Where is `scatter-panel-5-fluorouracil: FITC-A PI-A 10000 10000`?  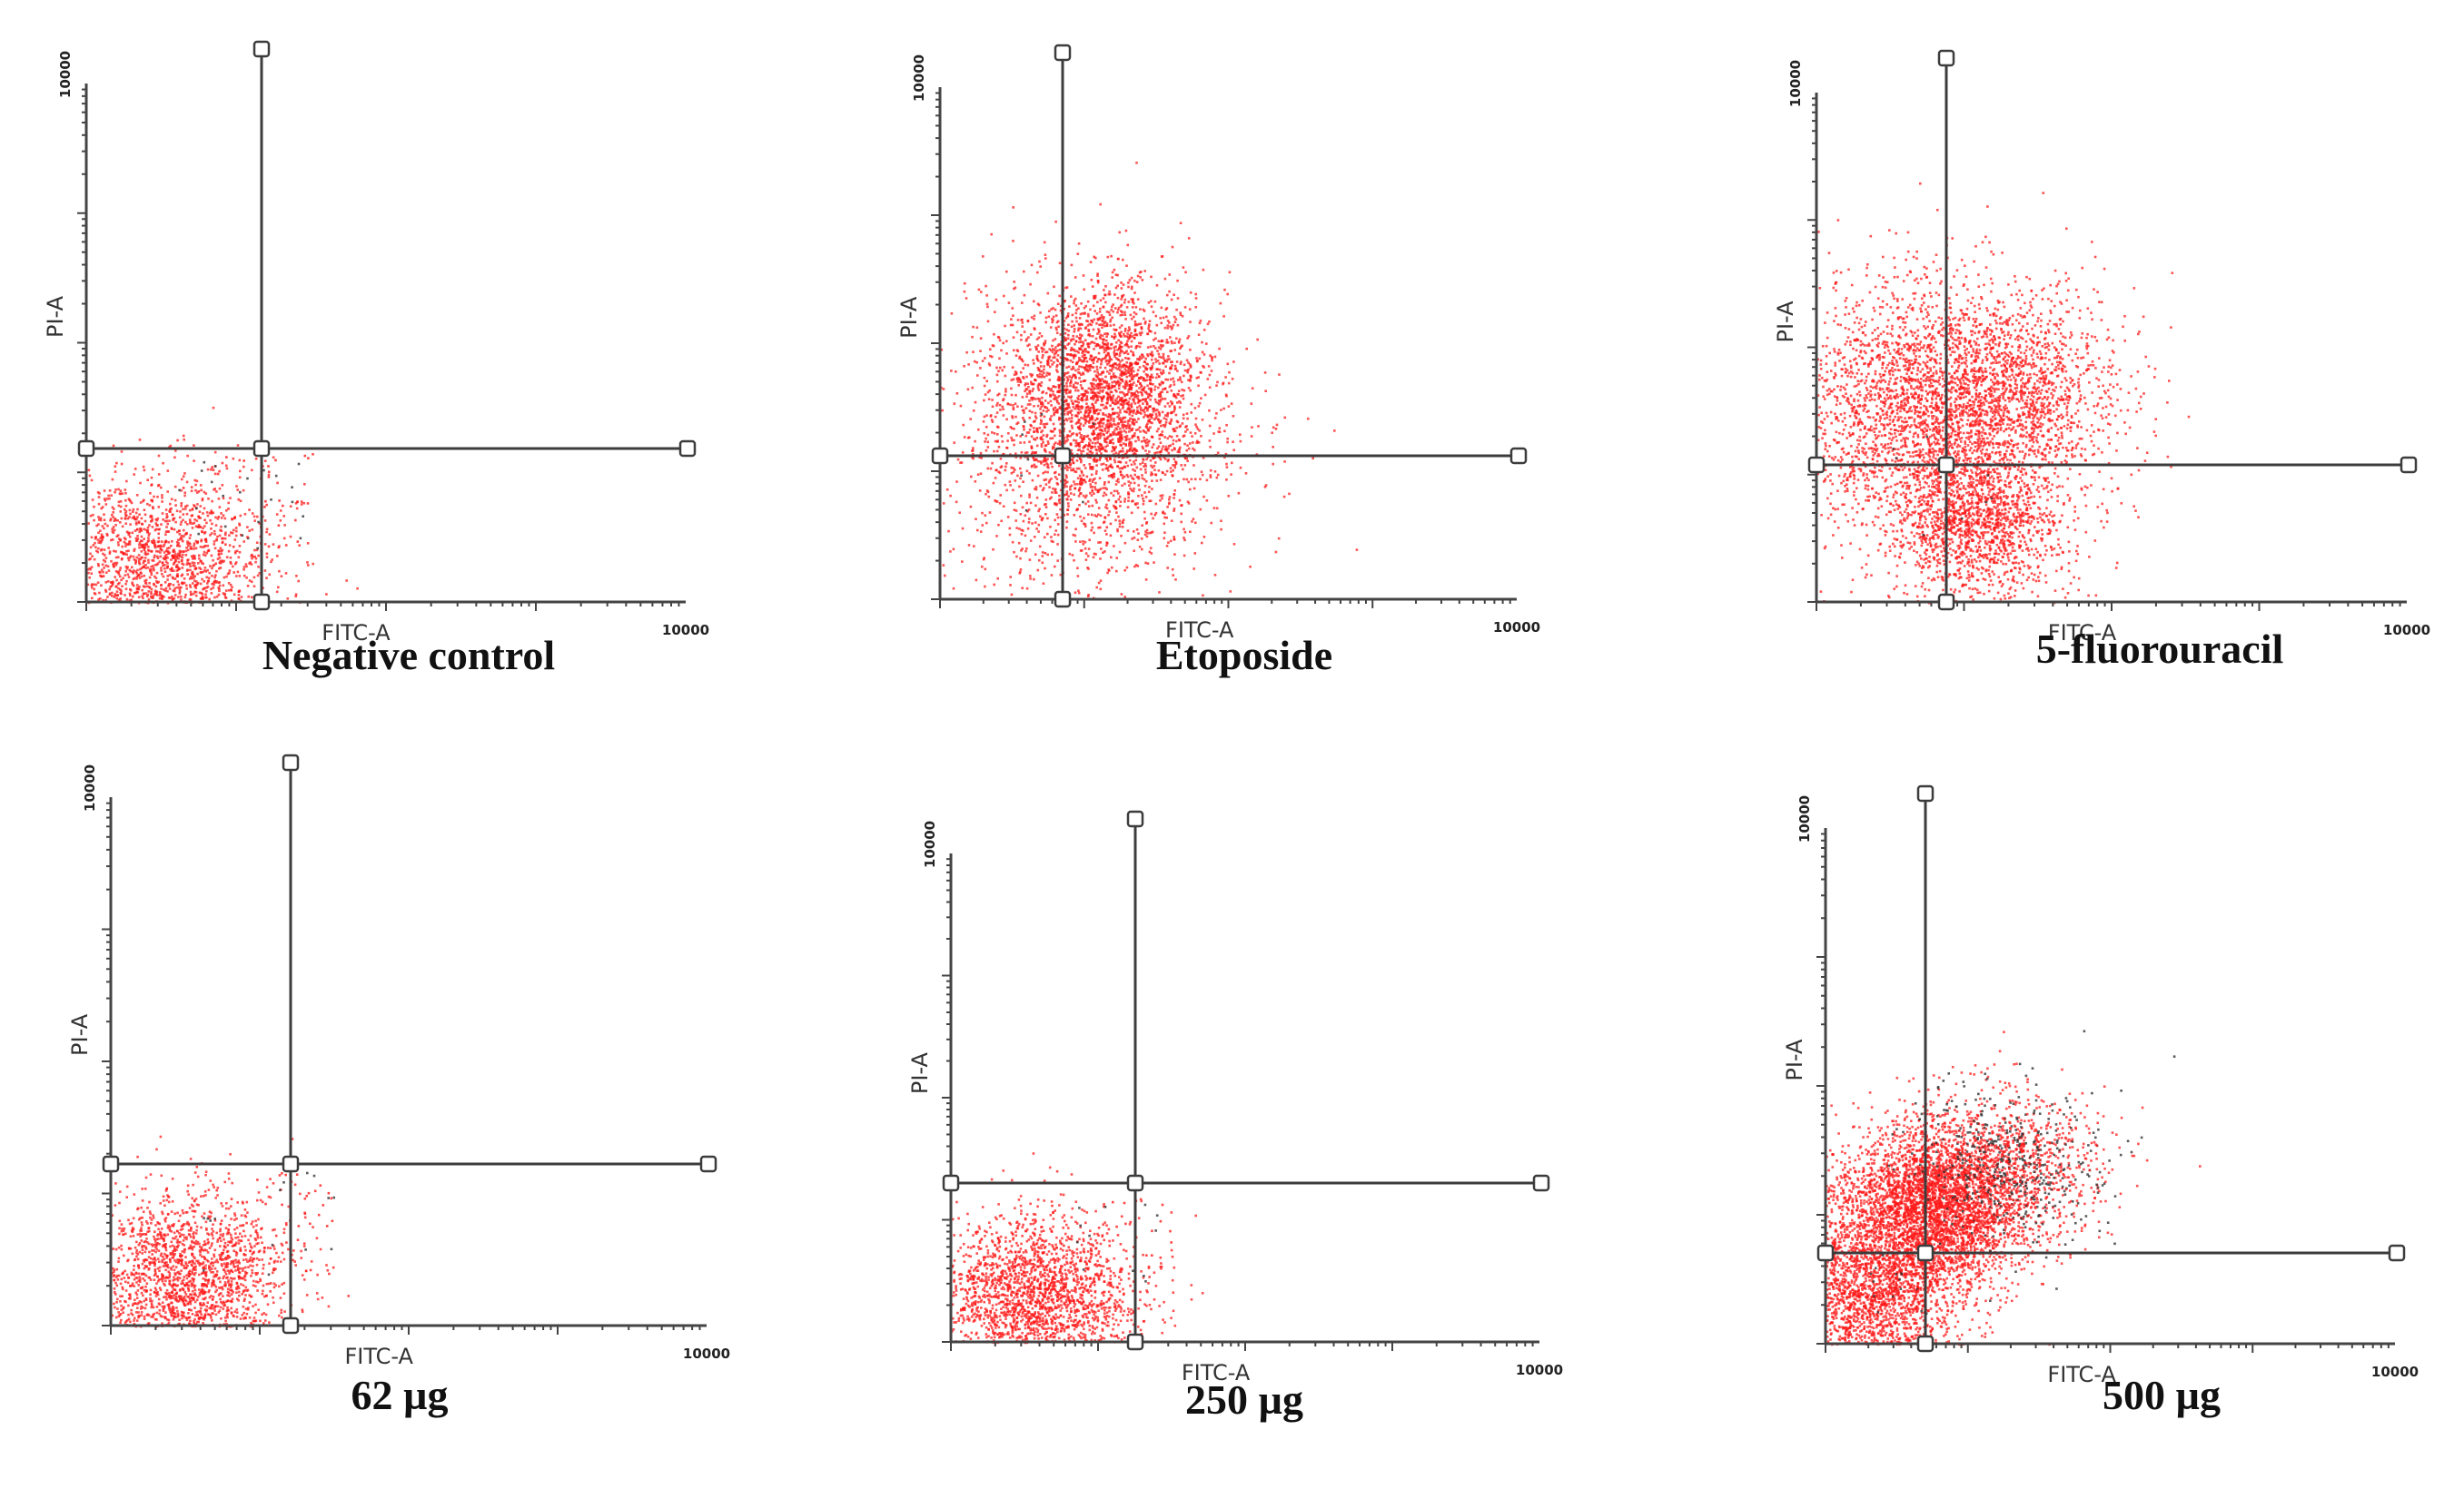 scatter-panel-5-fluorouracil: FITC-A PI-A 10000 10000 is located at coordinates (2111, 357).